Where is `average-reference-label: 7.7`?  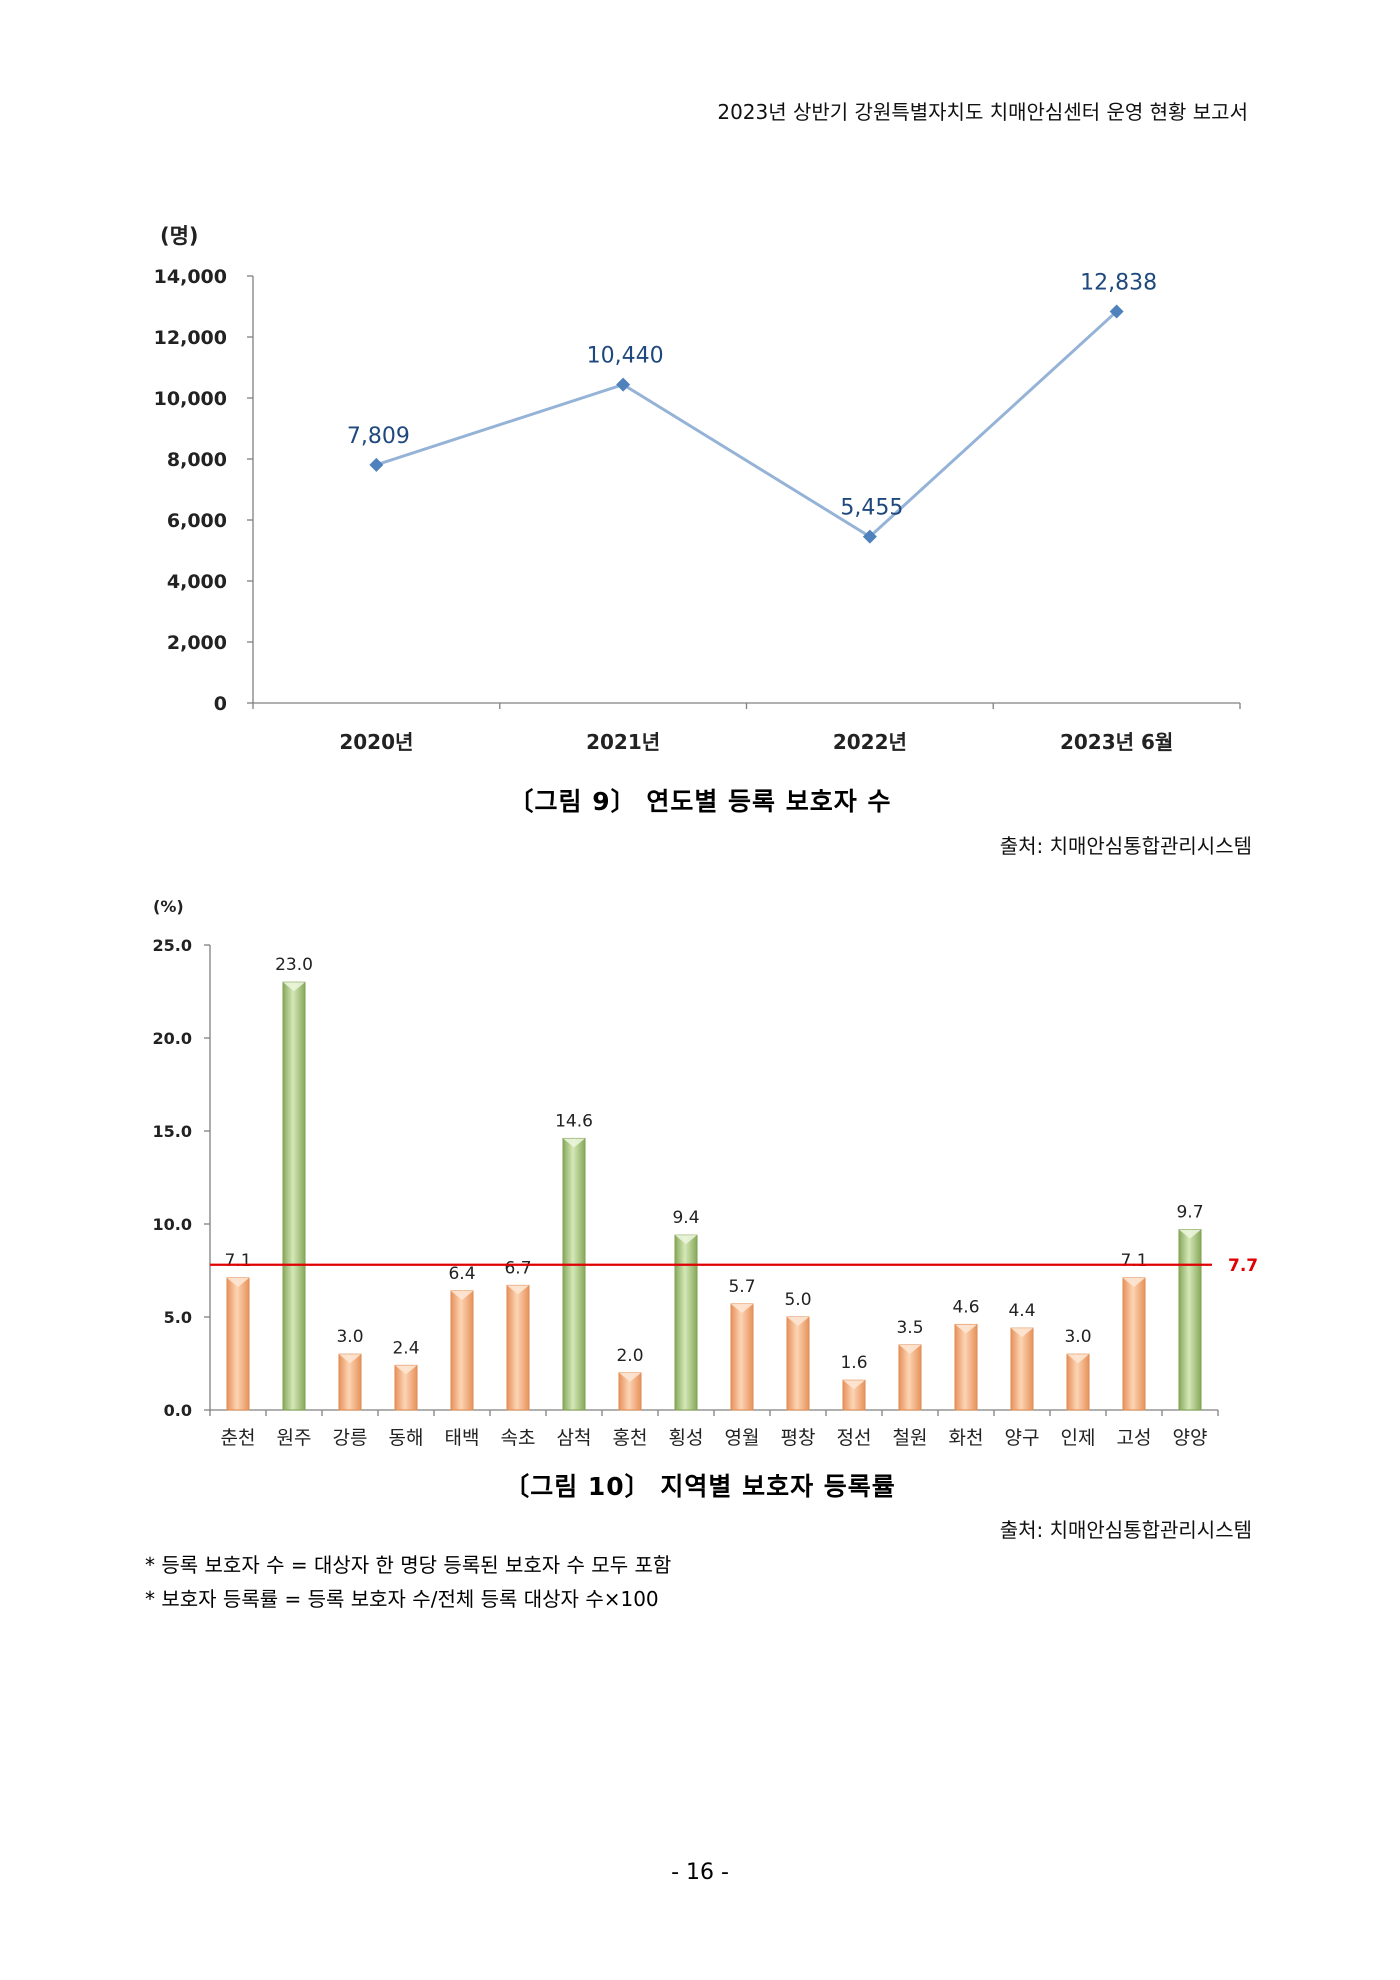
average-reference-label: 7.7 is located at coordinates (1243, 1266).